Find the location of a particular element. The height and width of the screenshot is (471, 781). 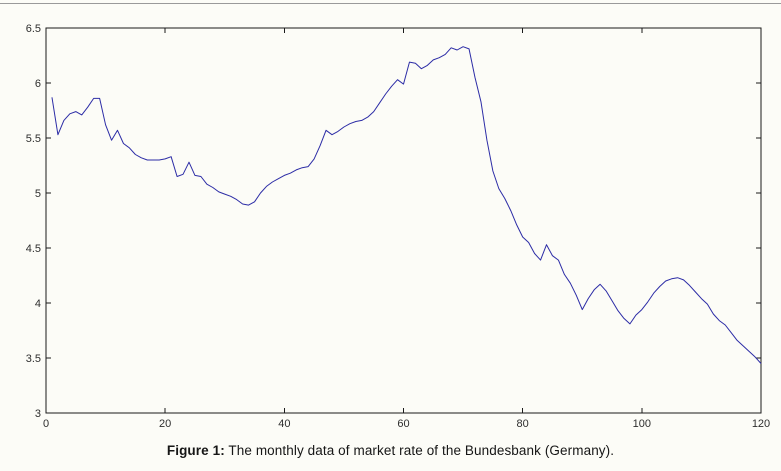

y-axis-tick-label: 5.5 is located at coordinates (33, 139).